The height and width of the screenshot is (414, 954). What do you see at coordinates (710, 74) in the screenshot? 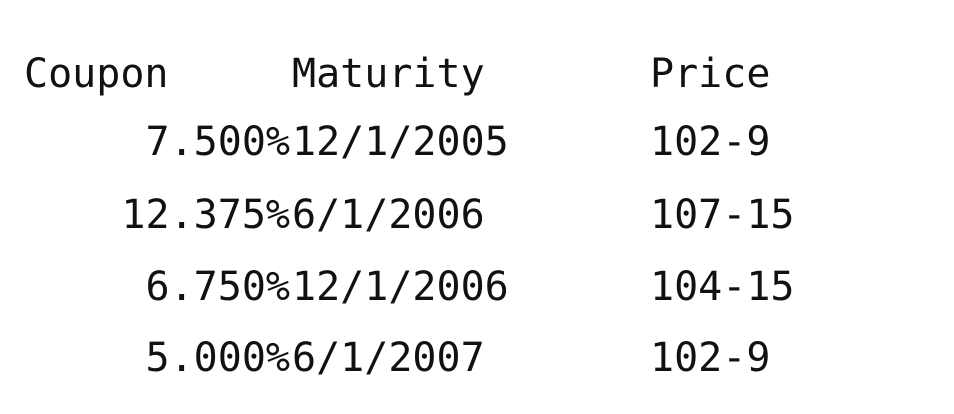
I see `header-price: Price` at bounding box center [710, 74].